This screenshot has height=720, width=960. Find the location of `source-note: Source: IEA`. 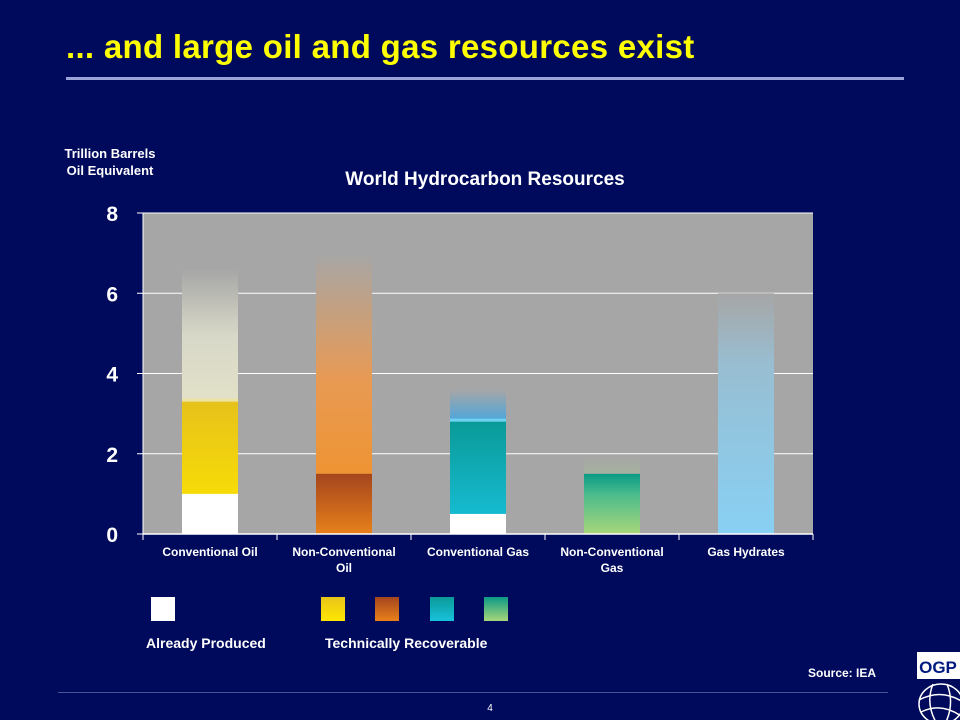

source-note: Source: IEA is located at coordinates (841, 673).